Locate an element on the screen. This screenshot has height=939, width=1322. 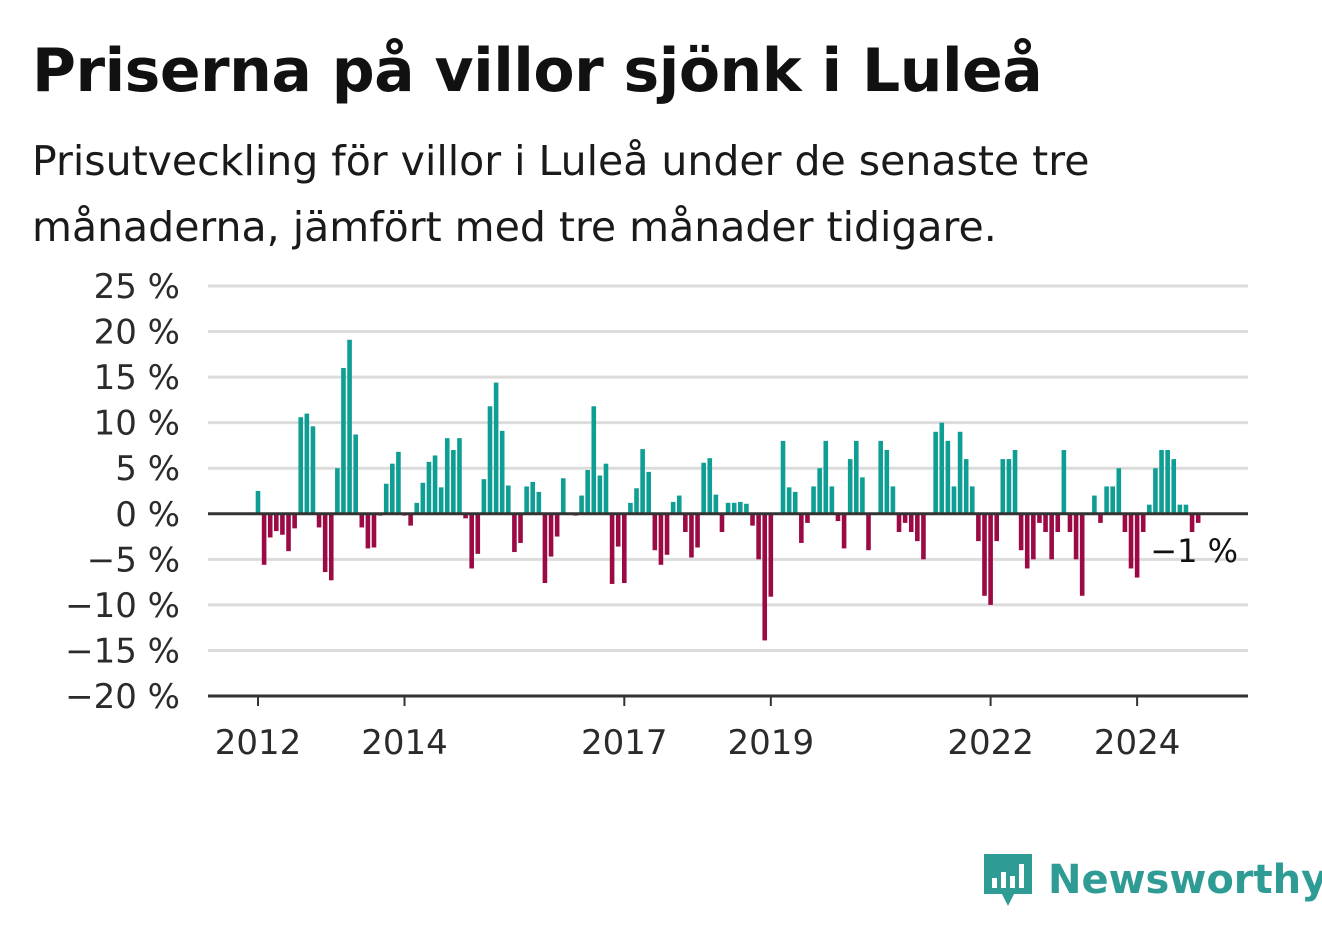
chart-title: Priserna på villor sjönk i Luleå is located at coordinates (537, 71).